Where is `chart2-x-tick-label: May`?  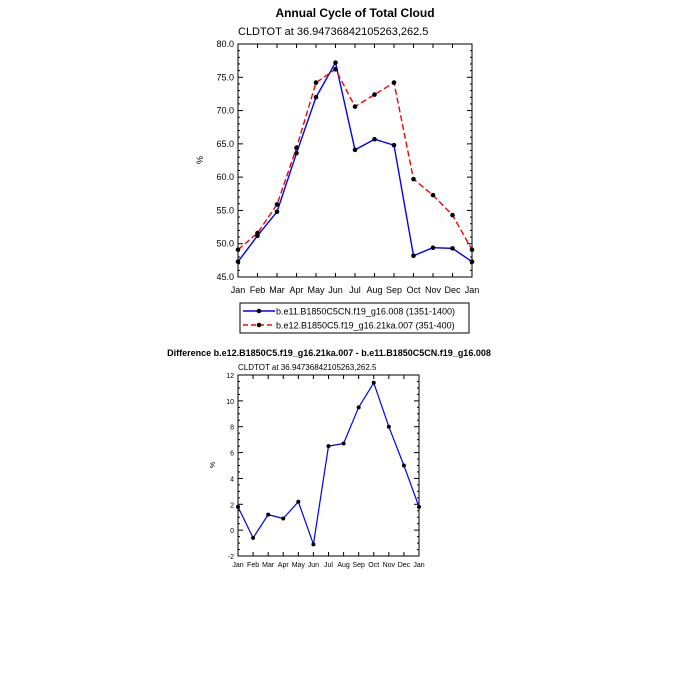
chart2-x-tick-label: May is located at coordinates (299, 565).